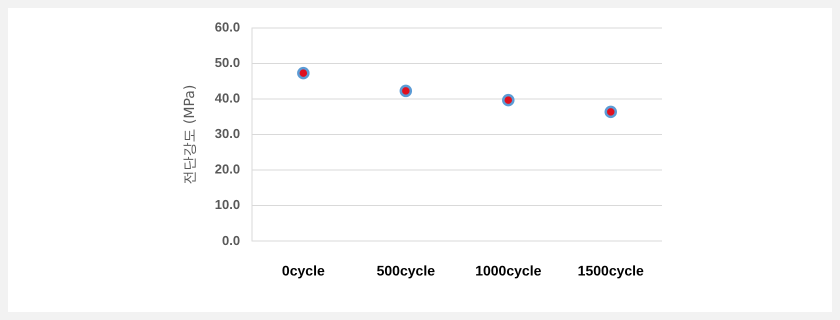 Image resolution: width=840 pixels, height=320 pixels. I want to click on y-tick-label: 60.0, so click(227, 27).